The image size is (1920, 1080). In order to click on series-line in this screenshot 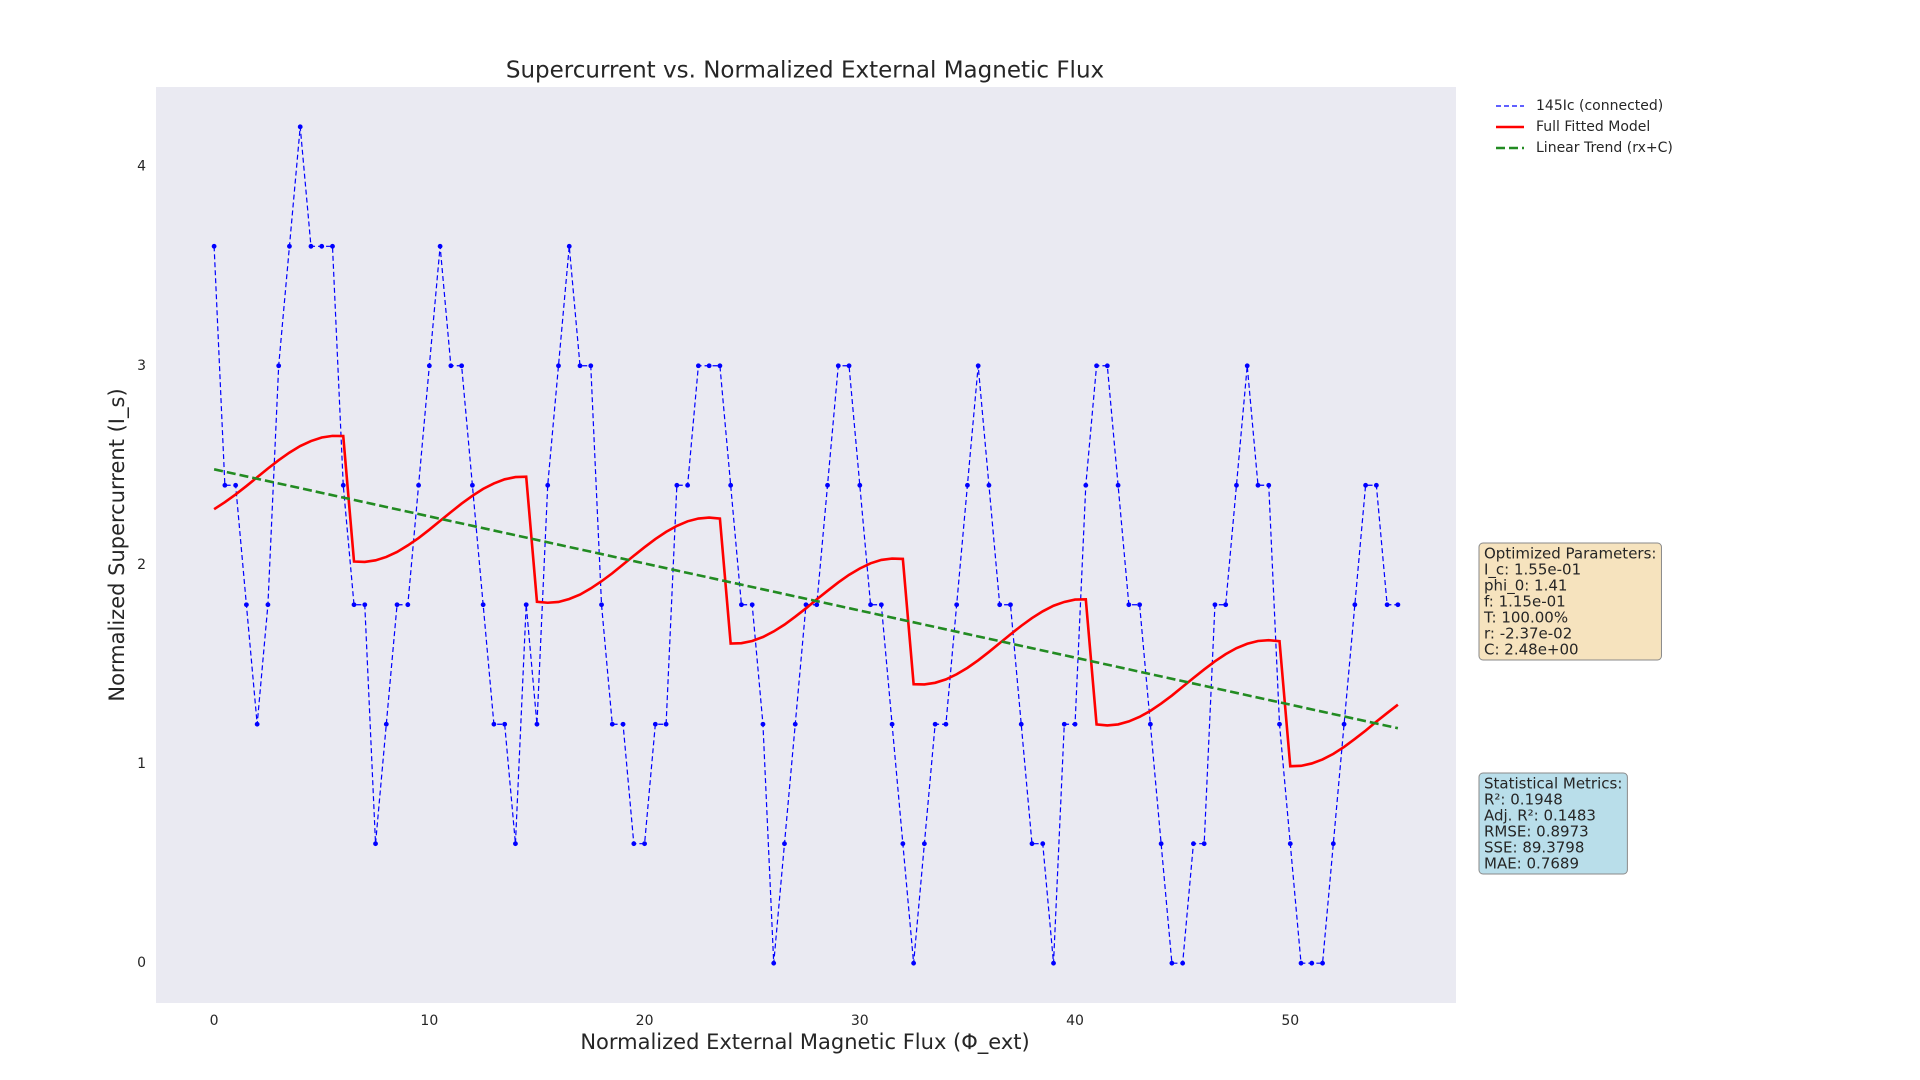, I will do `click(806, 599)`.